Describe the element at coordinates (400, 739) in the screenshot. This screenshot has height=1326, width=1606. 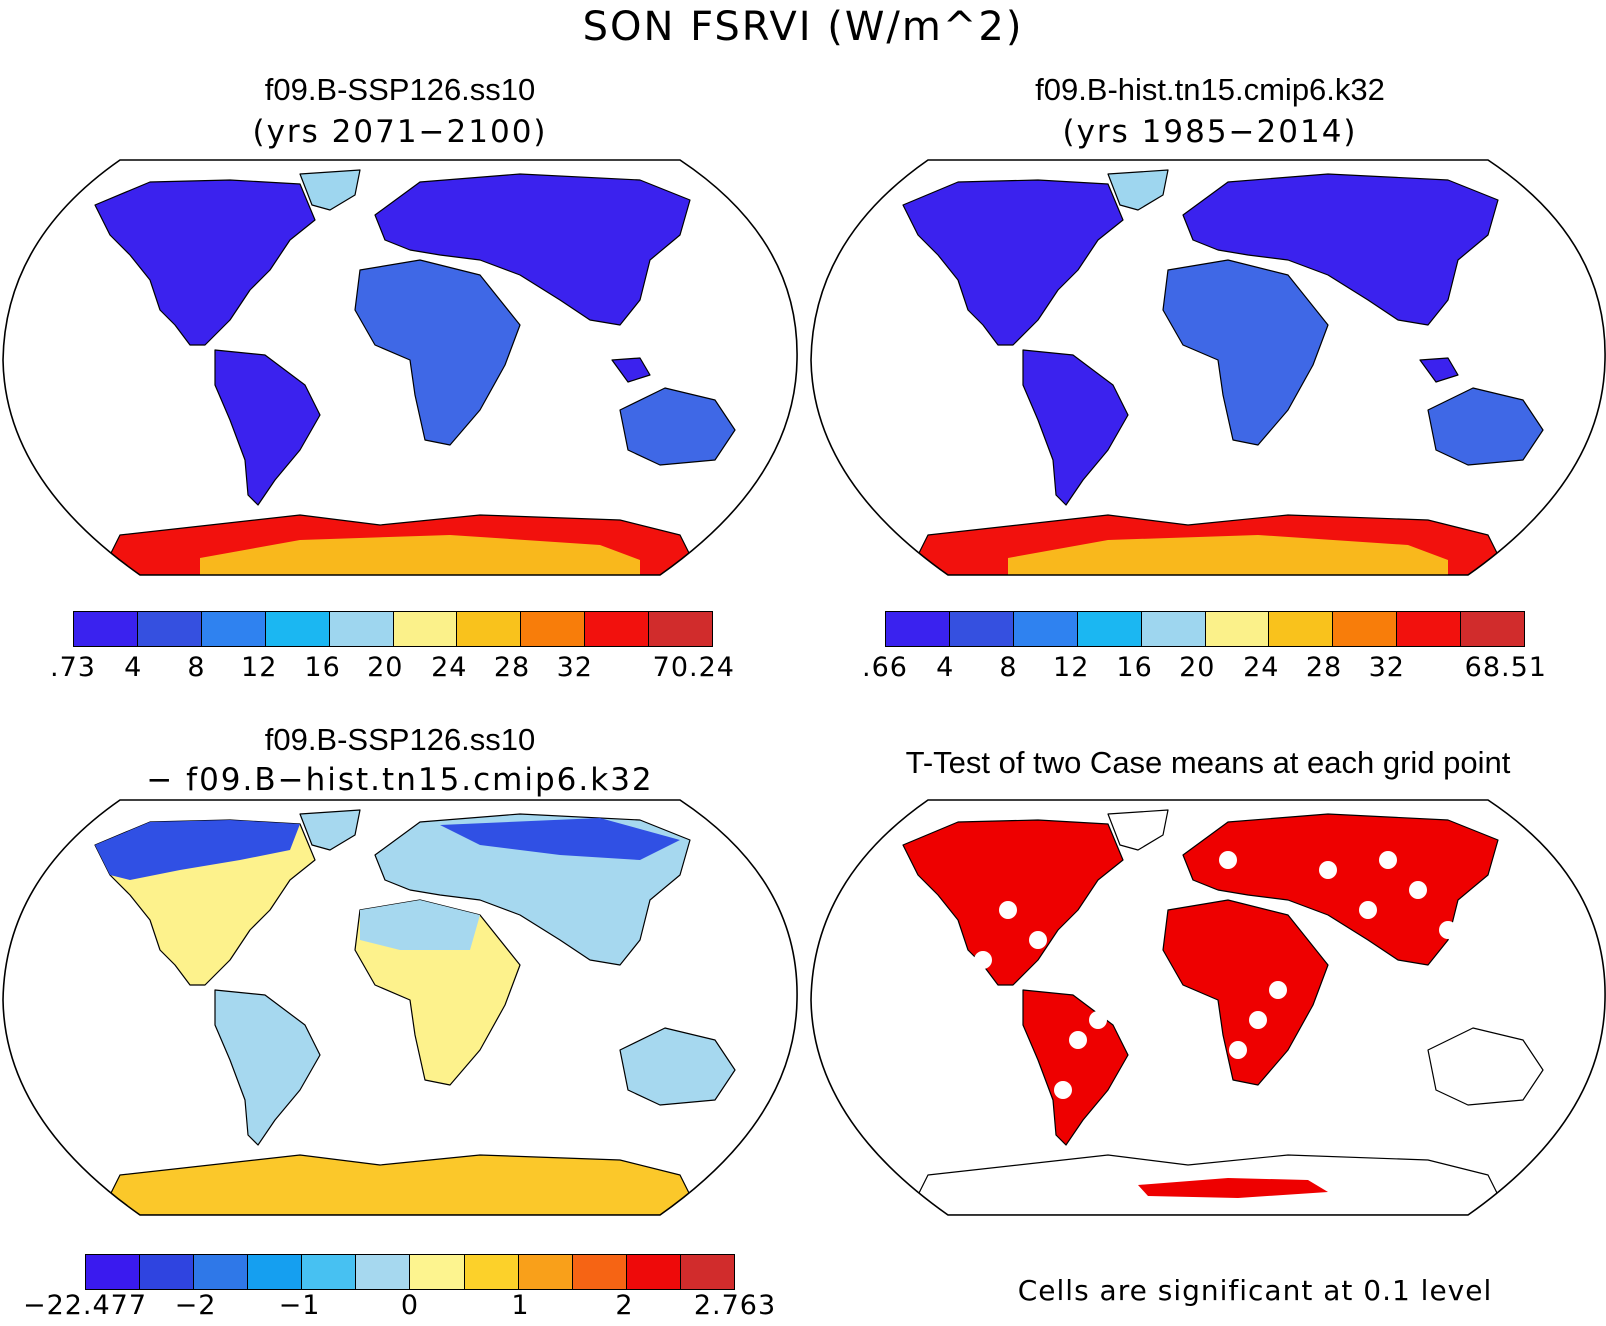
I see `panel-title-bottom-left: f09.B-SSP126.ss10` at that location.